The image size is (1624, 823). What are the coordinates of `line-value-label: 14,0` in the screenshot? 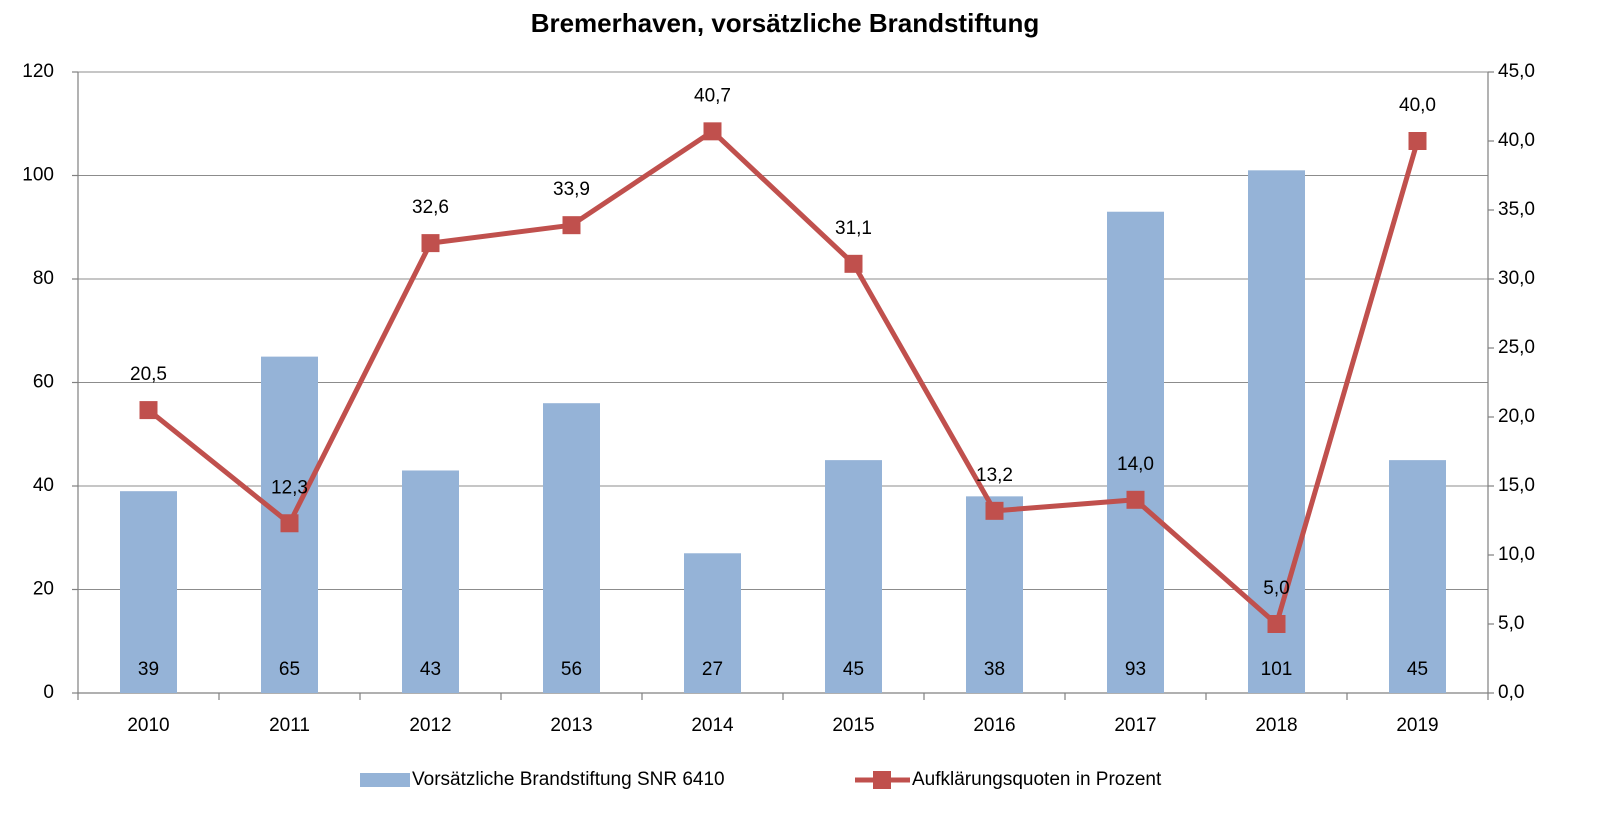 It's located at (1135, 464).